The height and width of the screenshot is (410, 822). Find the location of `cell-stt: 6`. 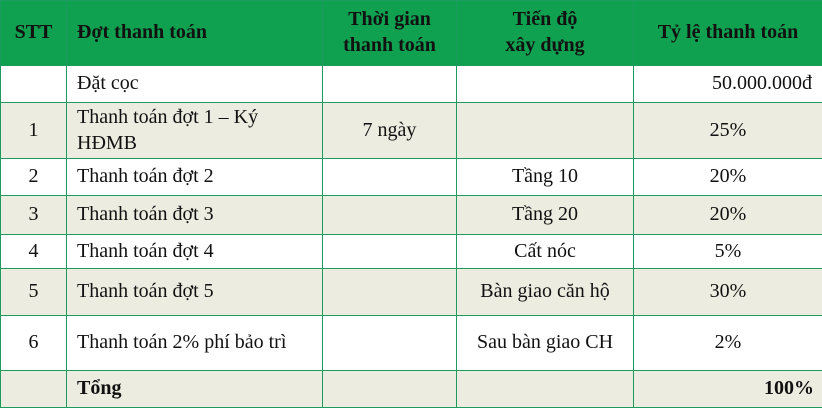

cell-stt: 6 is located at coordinates (33, 343).